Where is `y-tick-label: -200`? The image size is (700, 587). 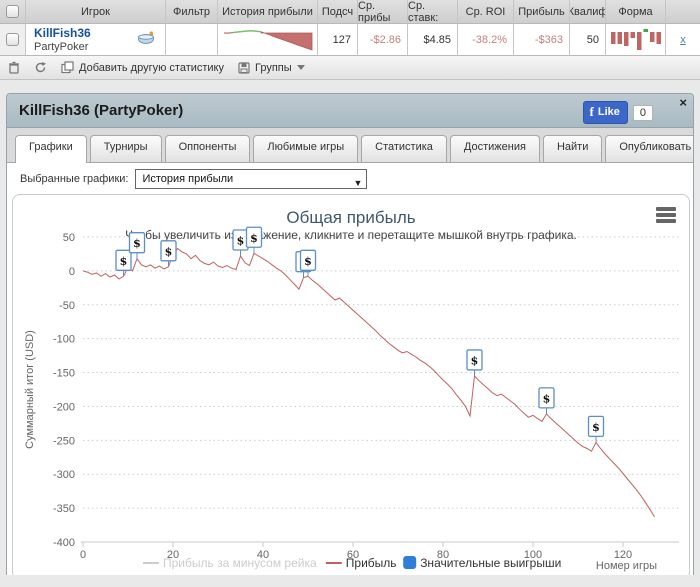 y-tick-label: -200 is located at coordinates (64, 407).